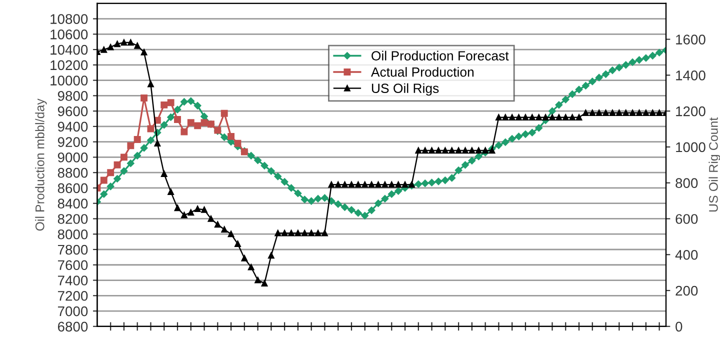 The width and height of the screenshot is (720, 340). I want to click on y-tick-label: 10400, so click(69, 49).